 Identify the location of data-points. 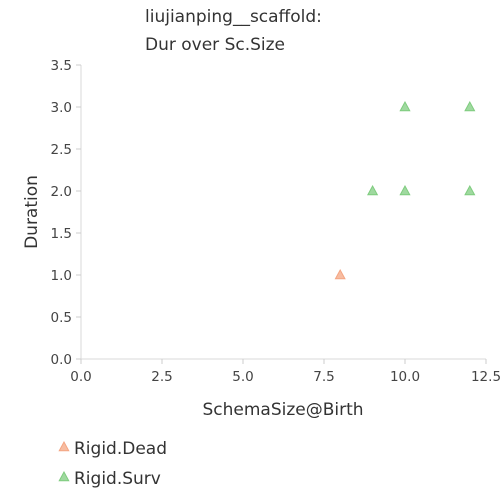
(405, 190).